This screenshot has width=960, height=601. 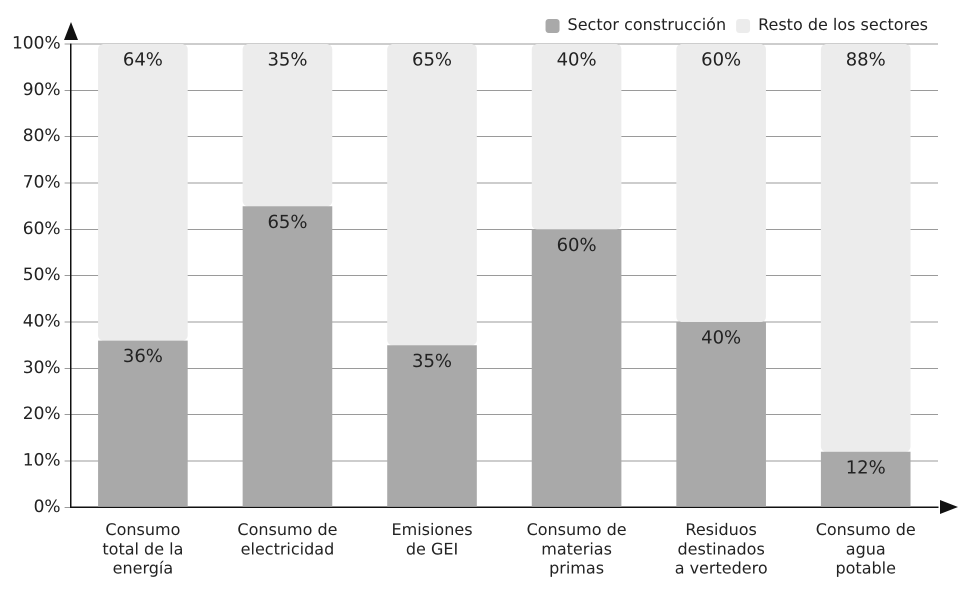 What do you see at coordinates (843, 24) in the screenshot?
I see `legend-label: Resto de los sectores` at bounding box center [843, 24].